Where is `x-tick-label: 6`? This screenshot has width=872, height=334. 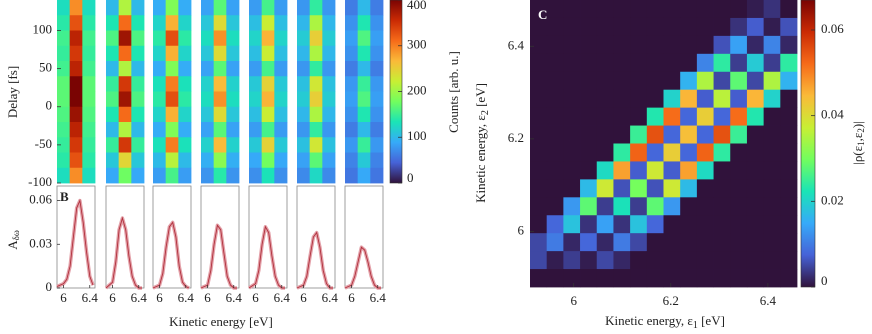 x-tick-label: 6 is located at coordinates (112, 297).